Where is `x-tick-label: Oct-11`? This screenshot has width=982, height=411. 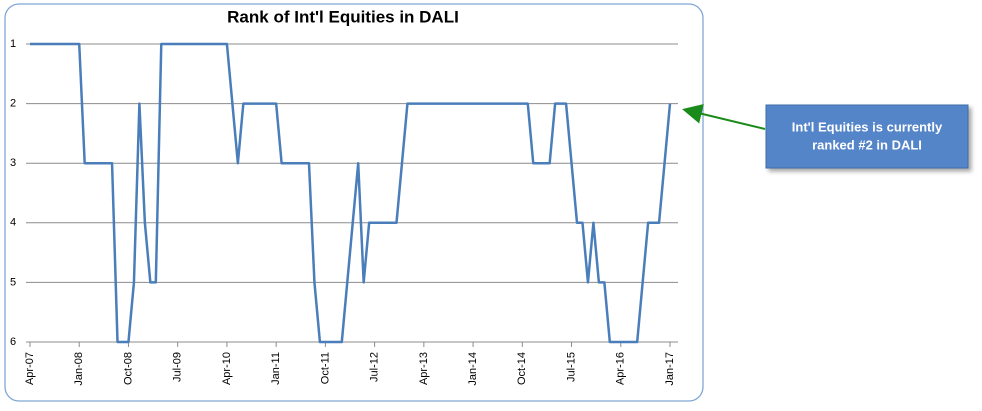
x-tick-label: Oct-11 is located at coordinates (325, 368).